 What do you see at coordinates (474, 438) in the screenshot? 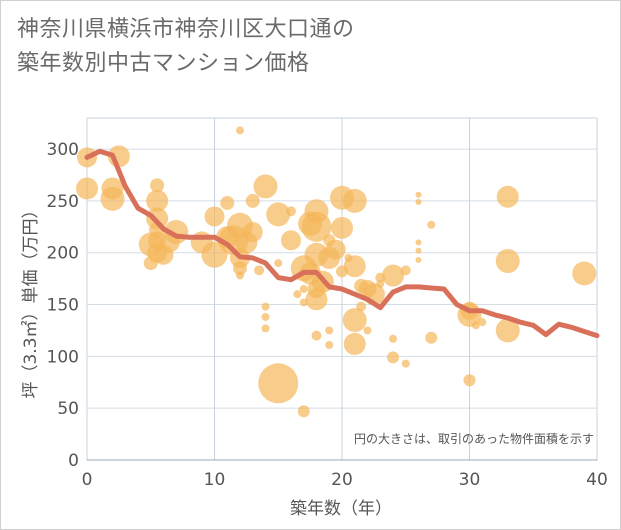
I see `size-legend-note: 円の大きさは、取引のあった物件面積を示す` at bounding box center [474, 438].